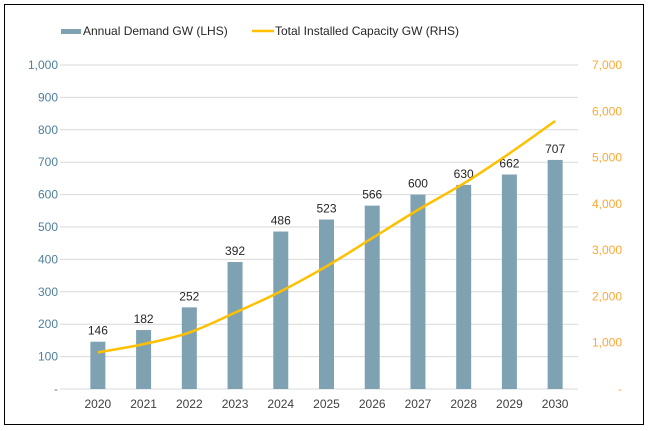 This screenshot has height=431, width=650. I want to click on bar-data-label: 523, so click(326, 209).